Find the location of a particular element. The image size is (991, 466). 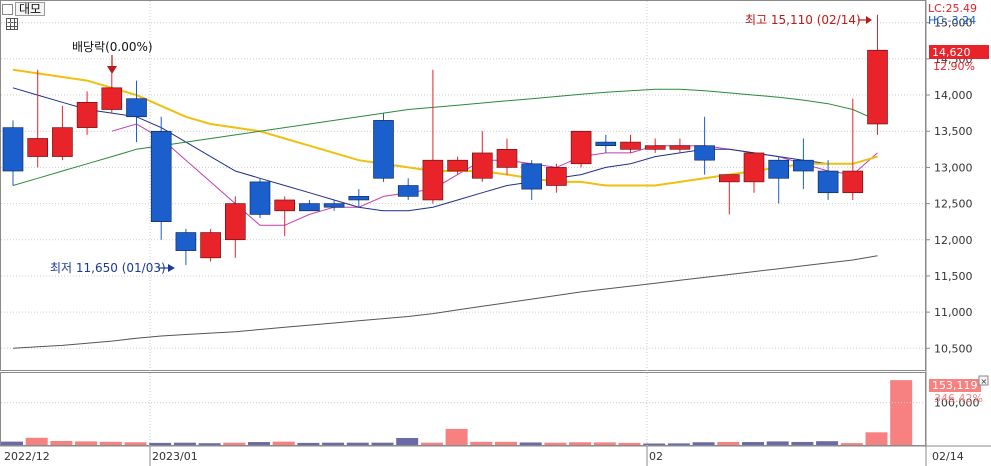

high-annotation: 최고 15,110 (02/14) is located at coordinates (803, 20).